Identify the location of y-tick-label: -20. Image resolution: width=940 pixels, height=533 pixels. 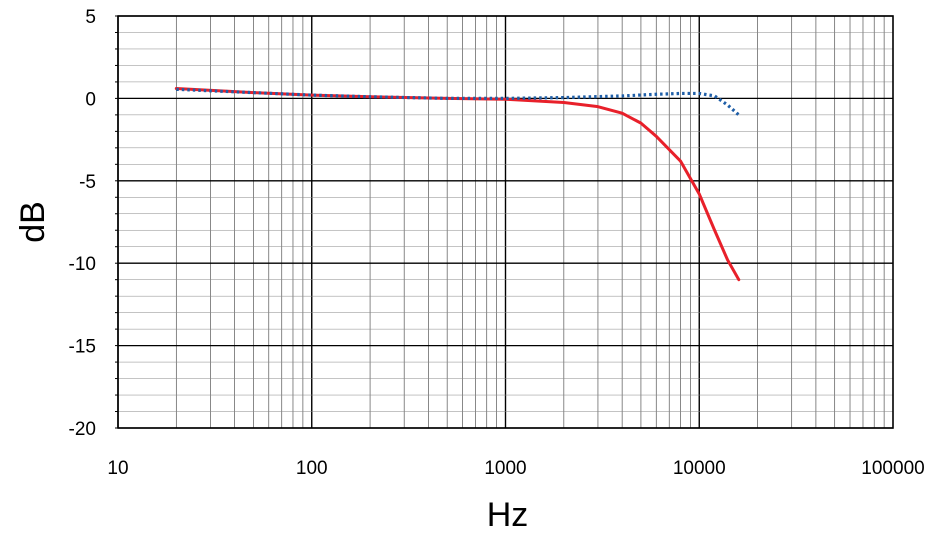
(82, 429).